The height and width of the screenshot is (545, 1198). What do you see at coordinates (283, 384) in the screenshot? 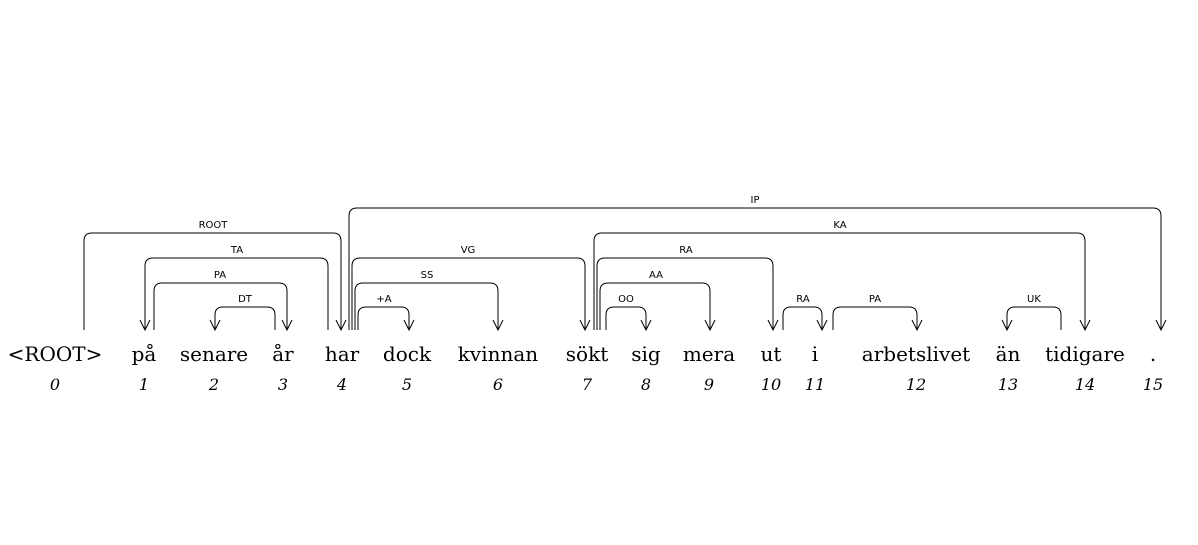
I see `token-index: 3` at bounding box center [283, 384].